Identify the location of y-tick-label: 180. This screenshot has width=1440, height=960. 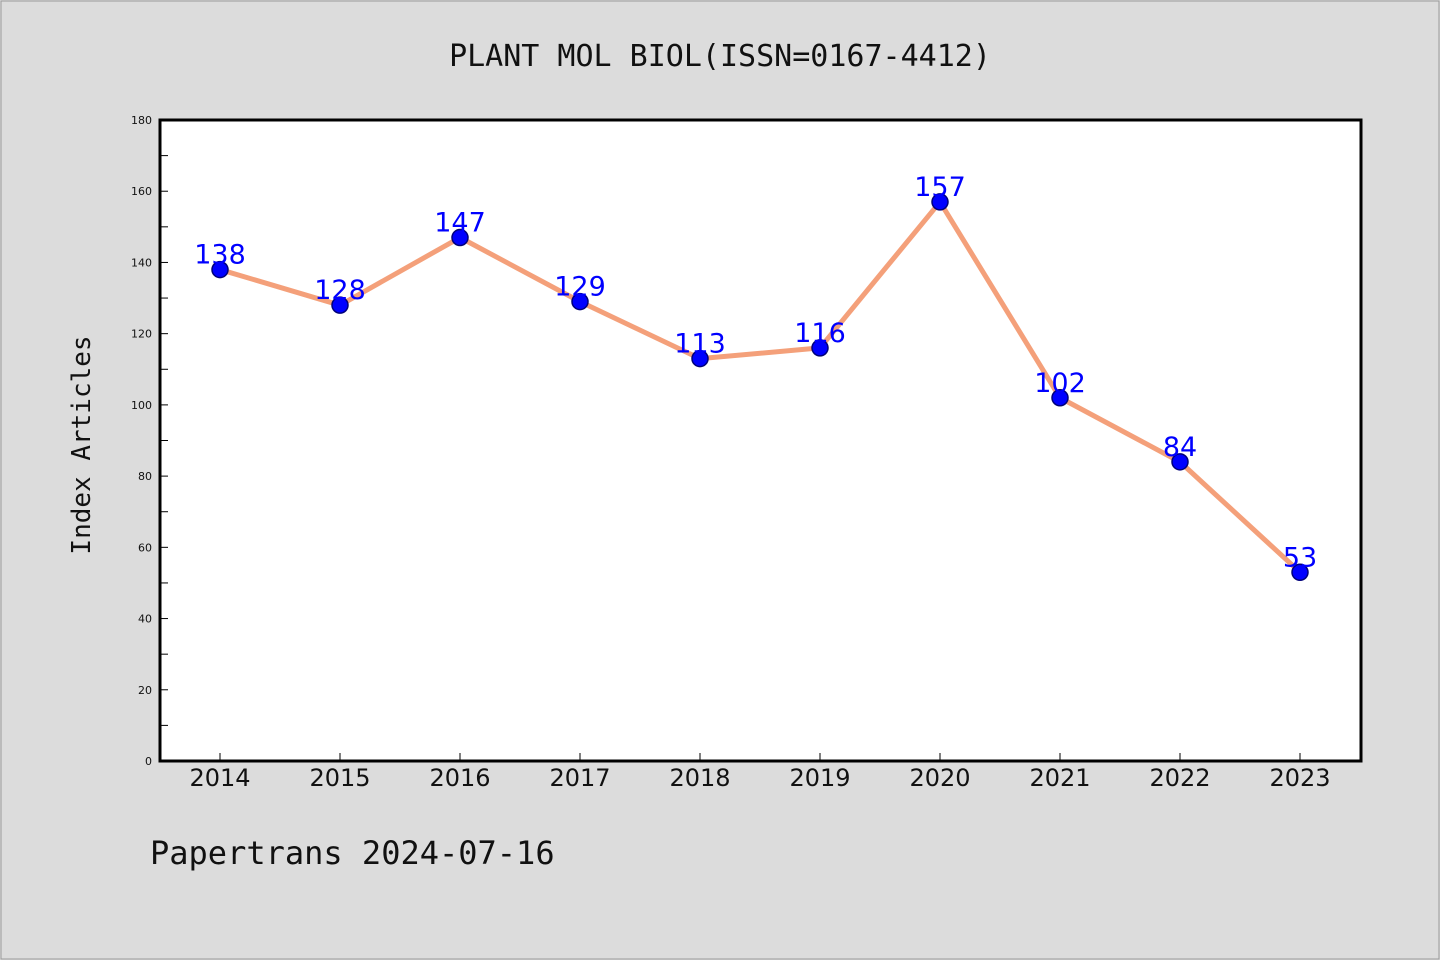
(141, 120).